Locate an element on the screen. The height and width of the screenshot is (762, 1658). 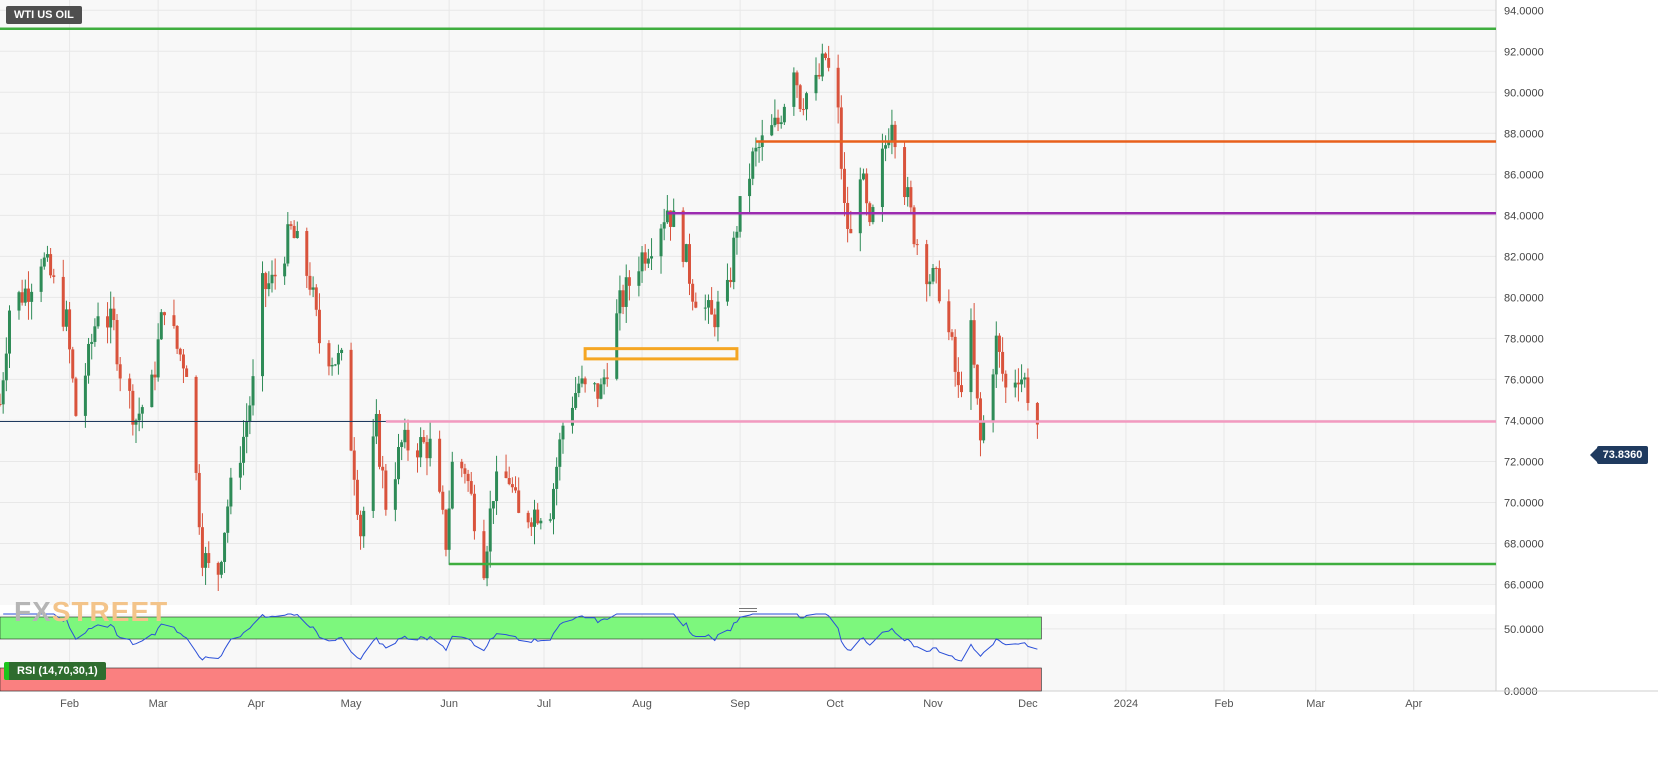
orange-zone is located at coordinates (661, 354).